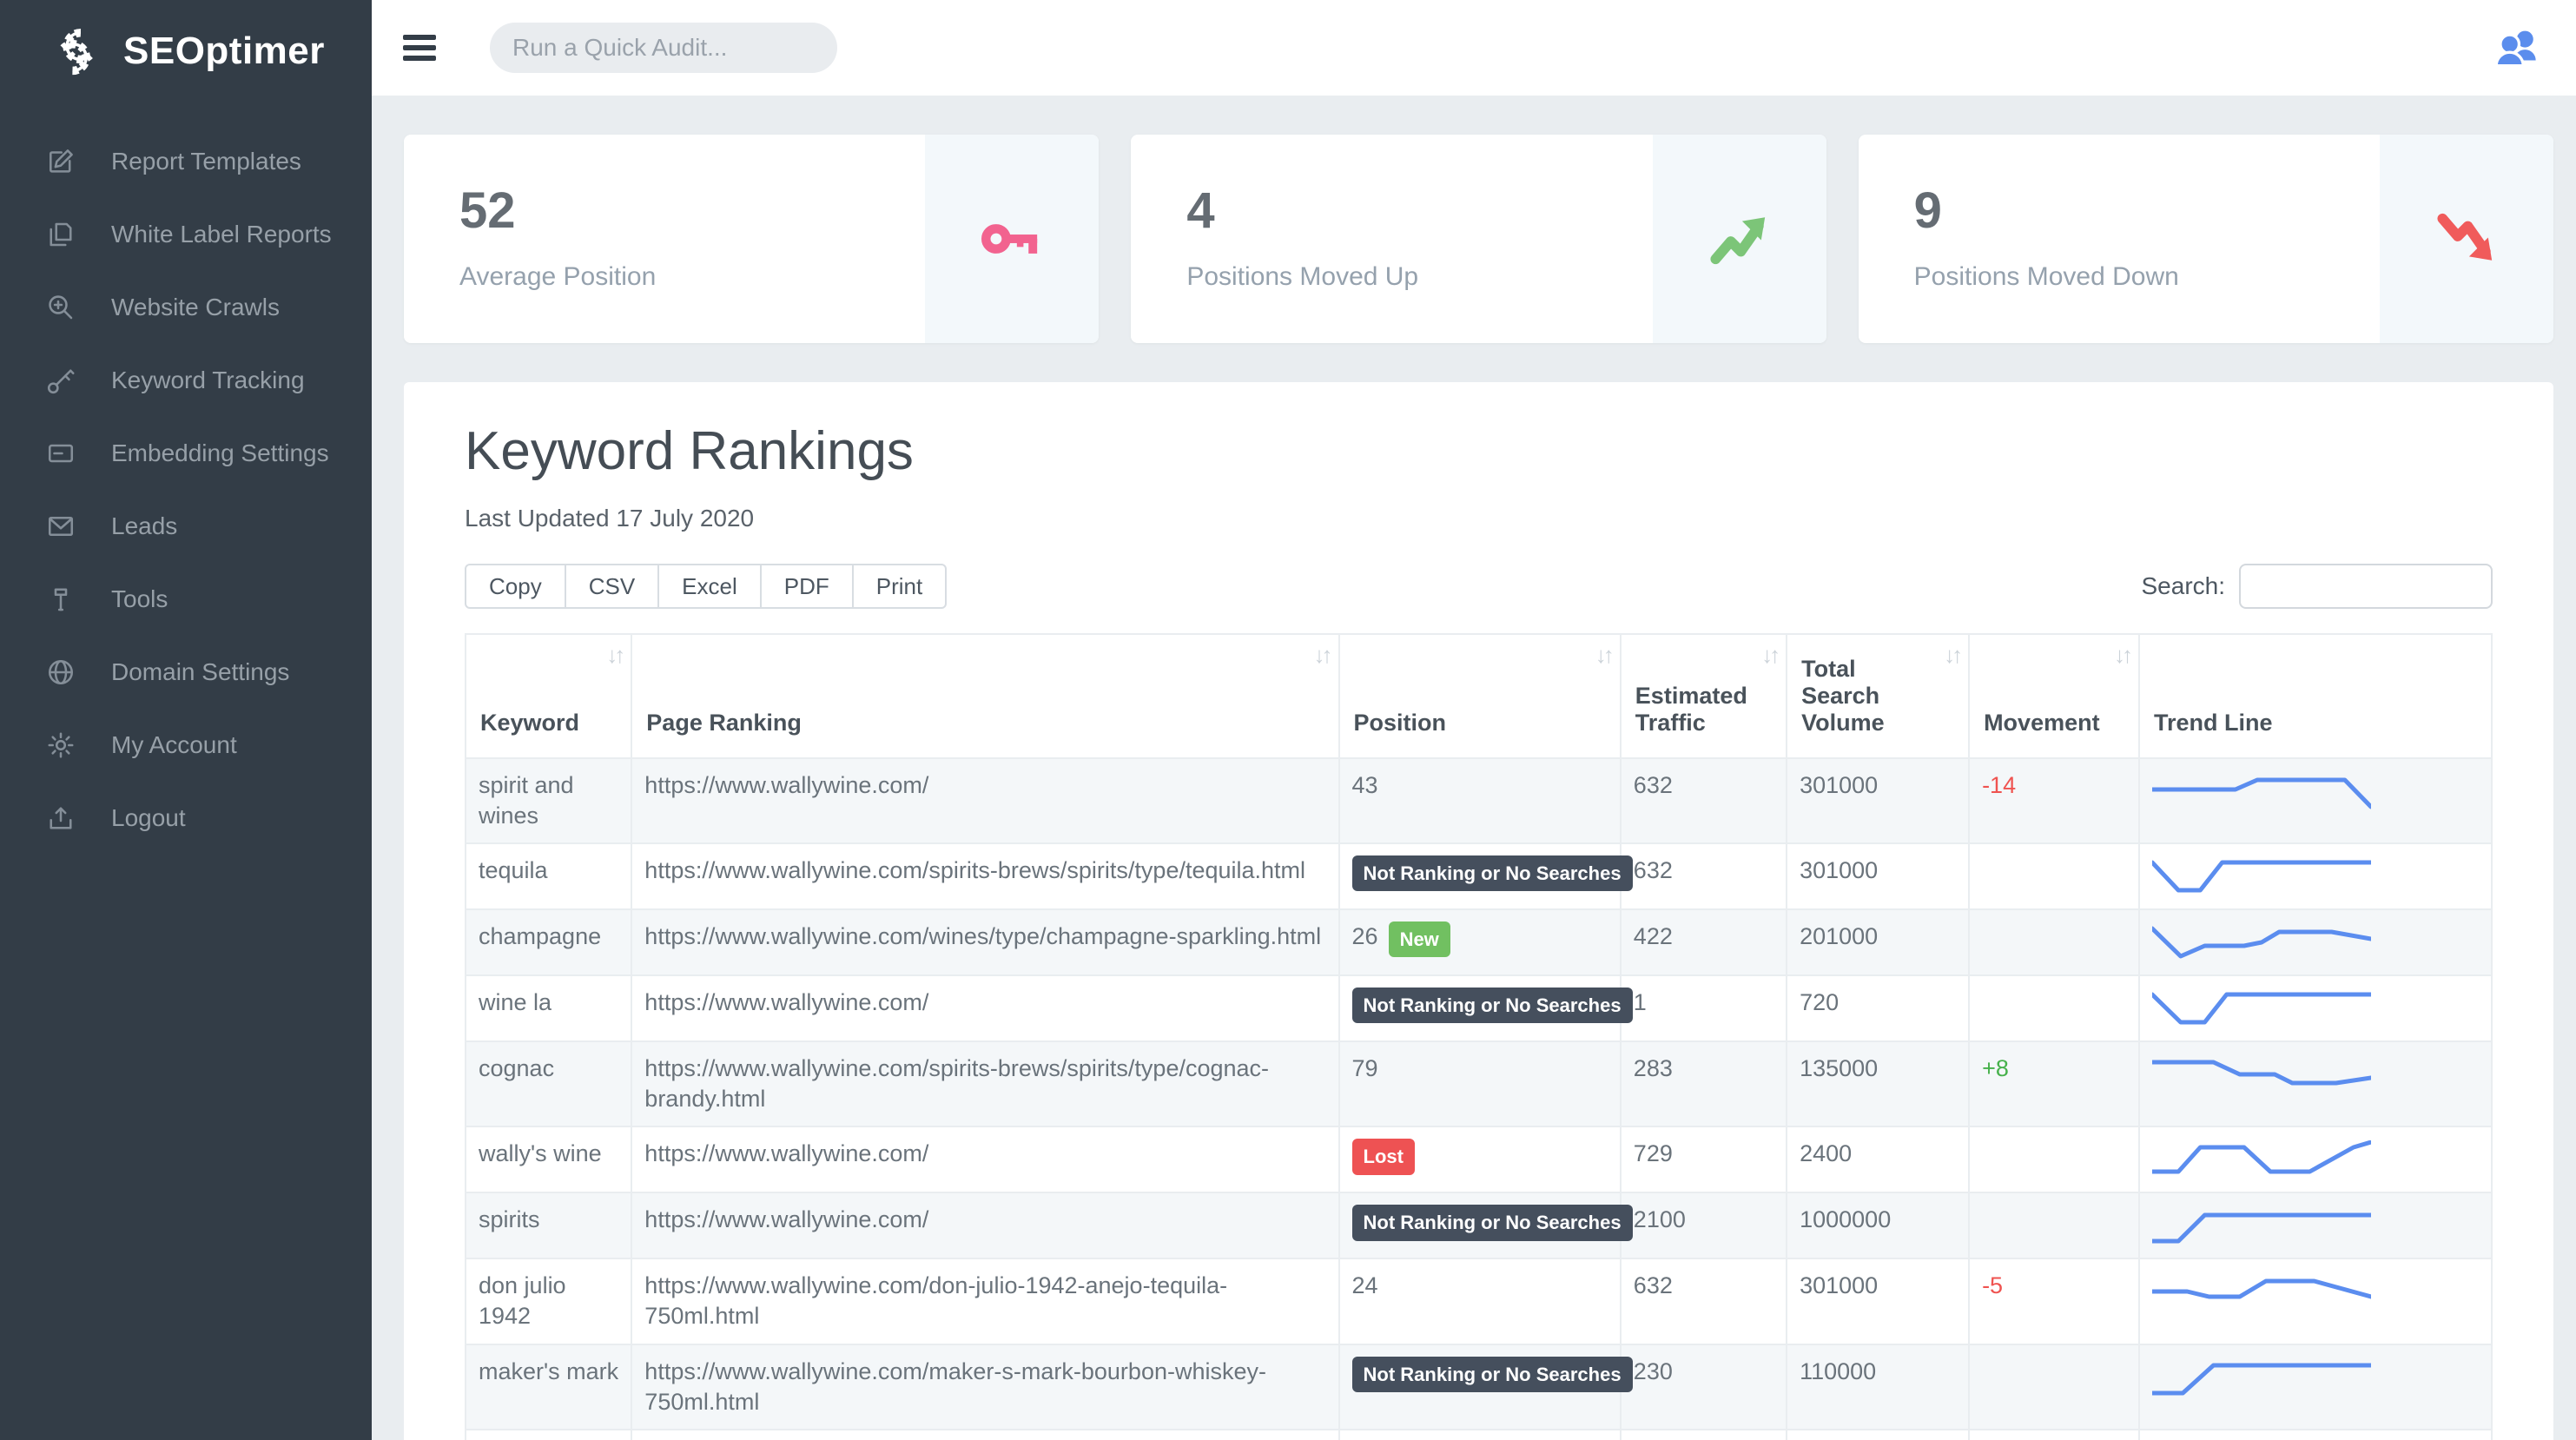 This screenshot has height=1440, width=2576. I want to click on sidebar-item-label: Keyword Tracking, so click(208, 380).